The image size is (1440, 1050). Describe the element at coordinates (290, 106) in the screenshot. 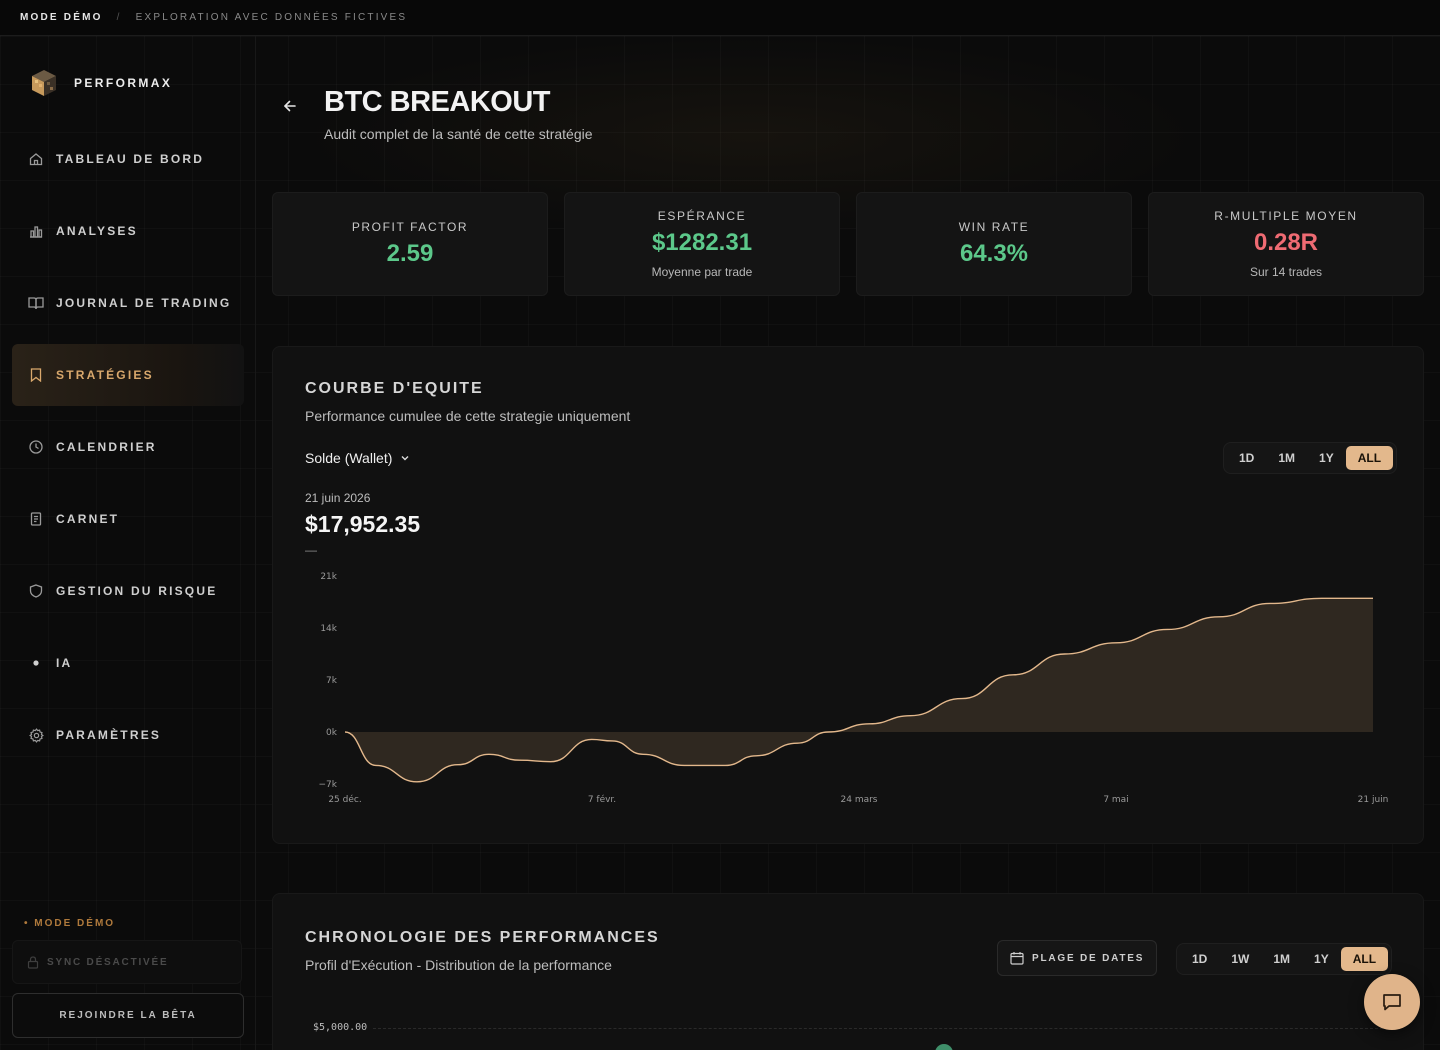

I see `back-arrow-icon` at that location.